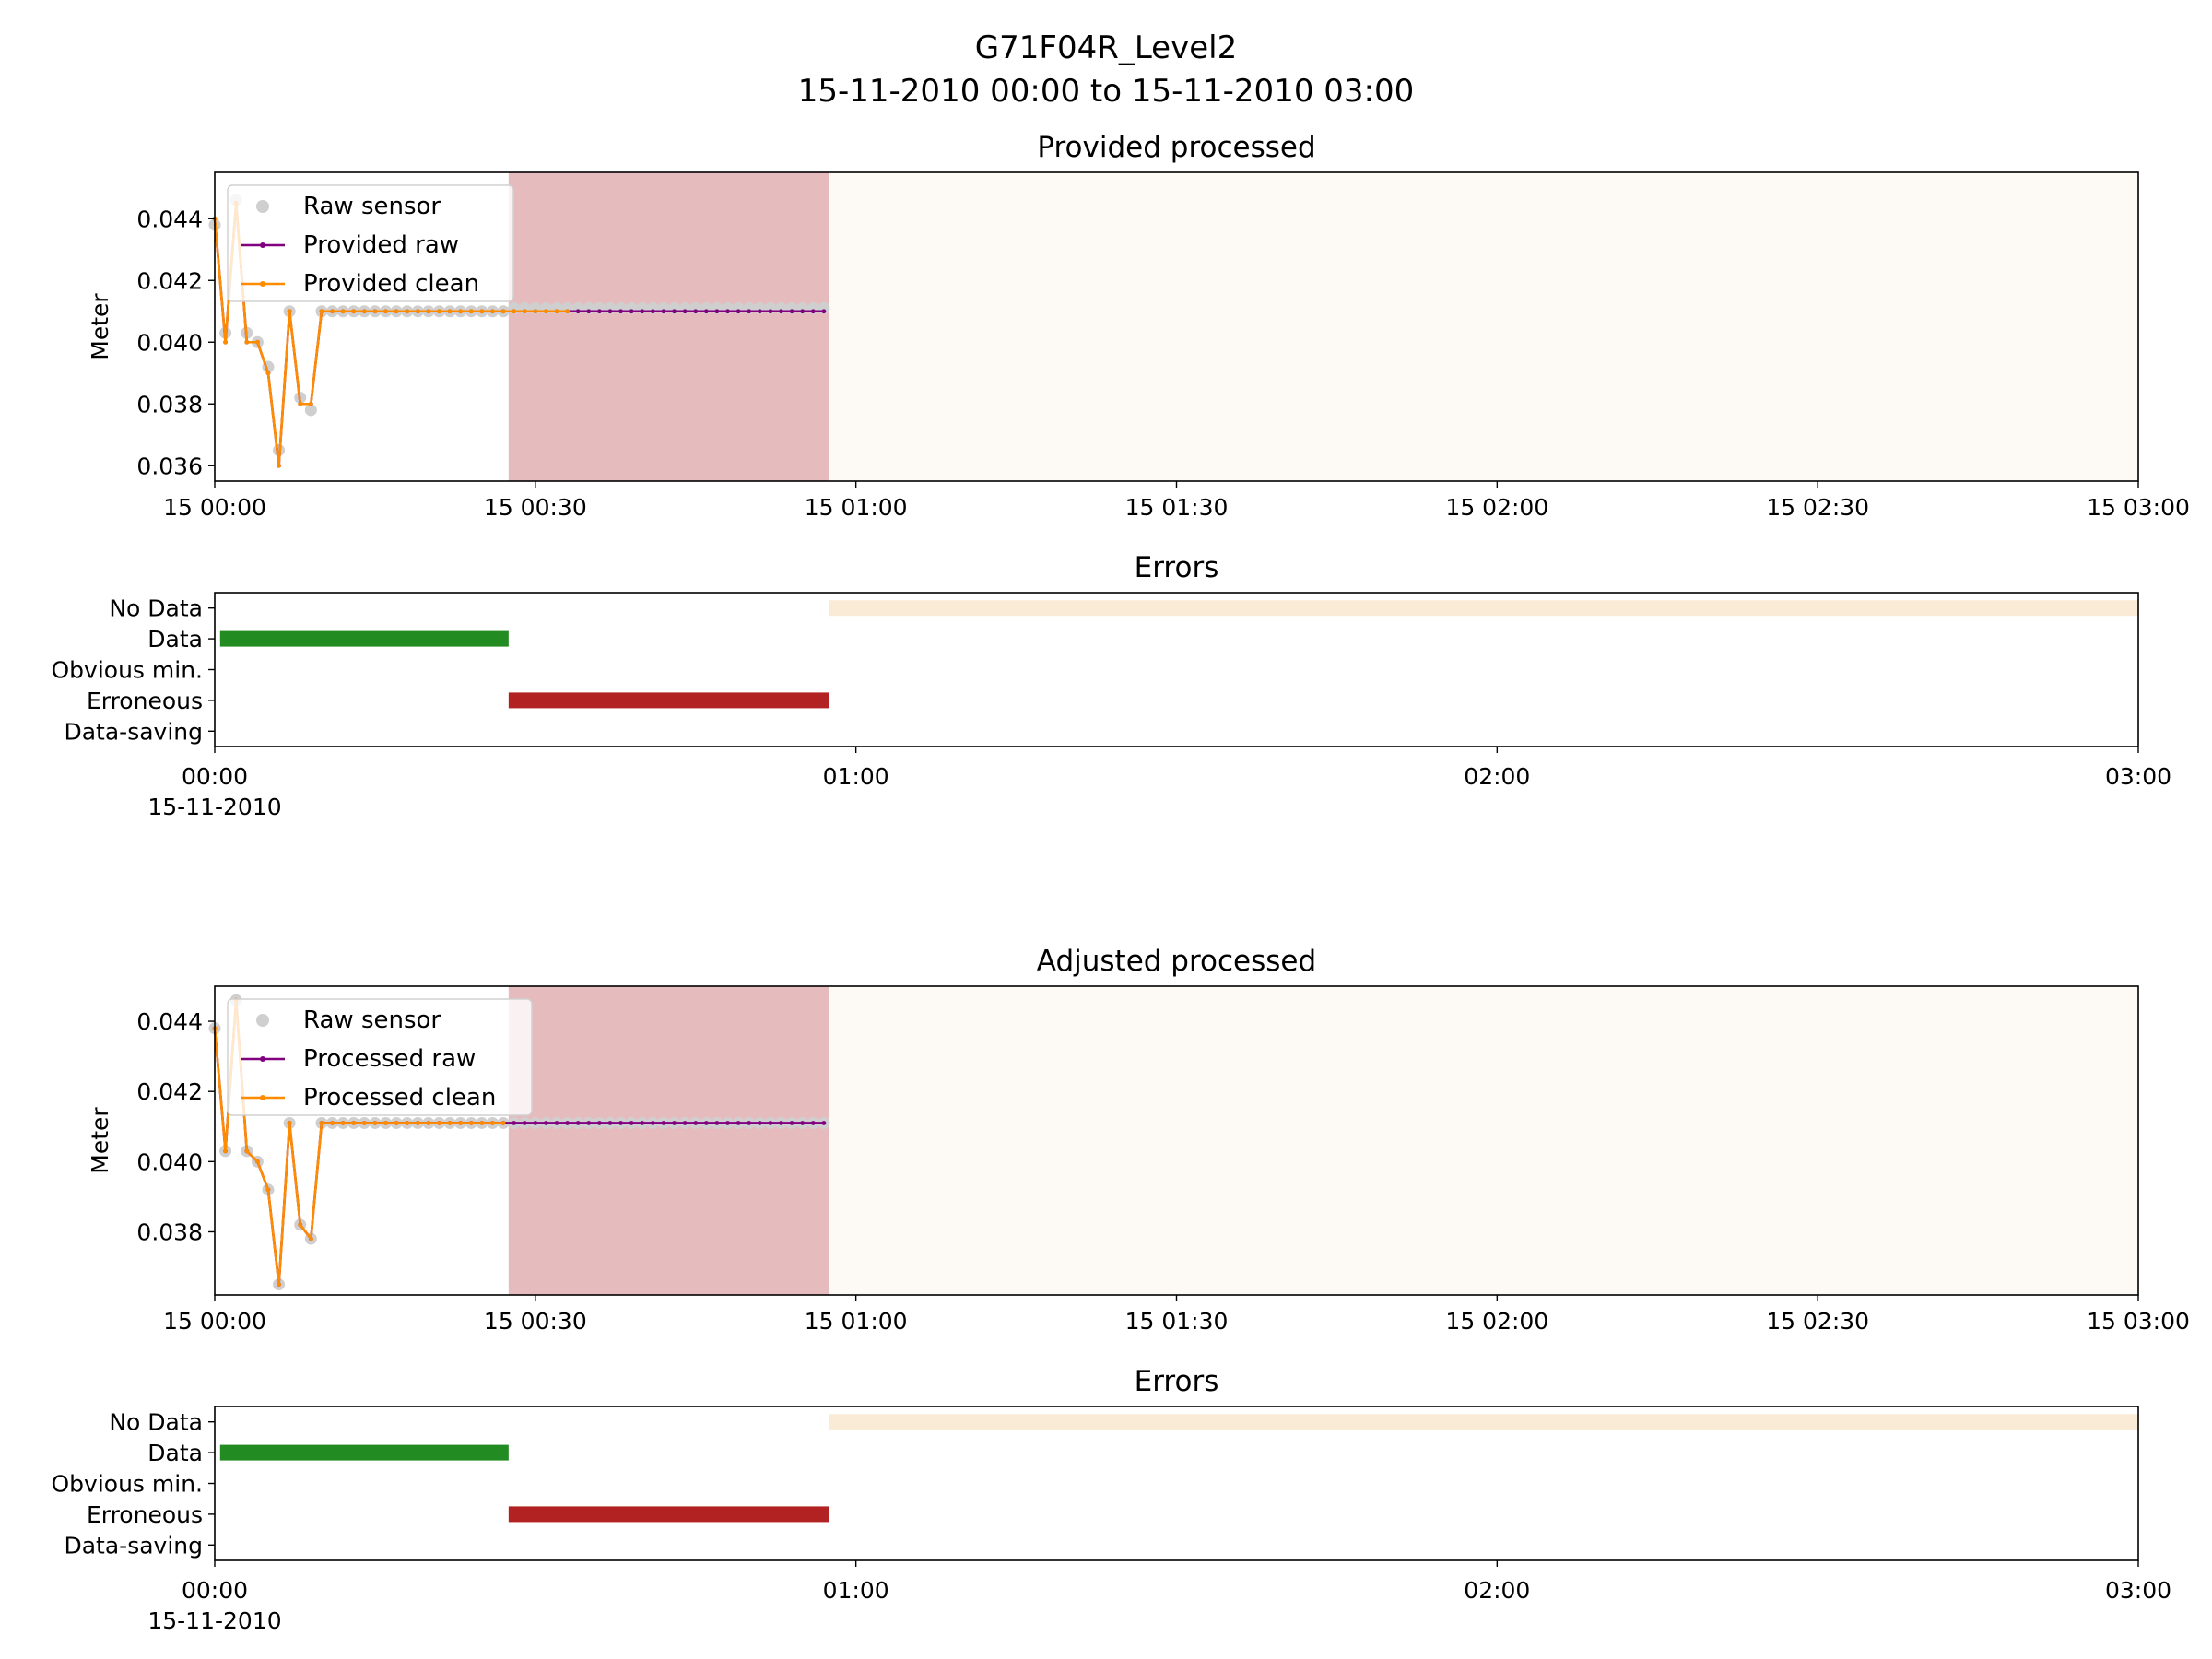  I want to click on figure-title: G71F04R_Level2, so click(1106, 47).